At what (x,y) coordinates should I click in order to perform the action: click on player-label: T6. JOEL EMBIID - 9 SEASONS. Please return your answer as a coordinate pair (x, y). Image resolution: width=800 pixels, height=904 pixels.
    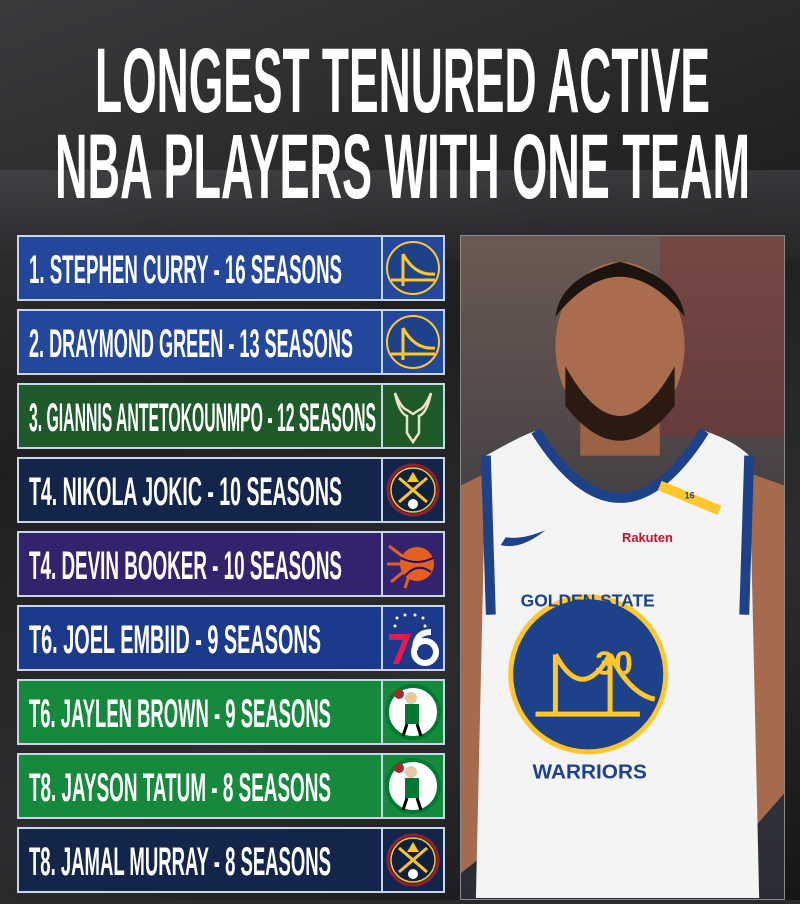
    Looking at the image, I should click on (175, 640).